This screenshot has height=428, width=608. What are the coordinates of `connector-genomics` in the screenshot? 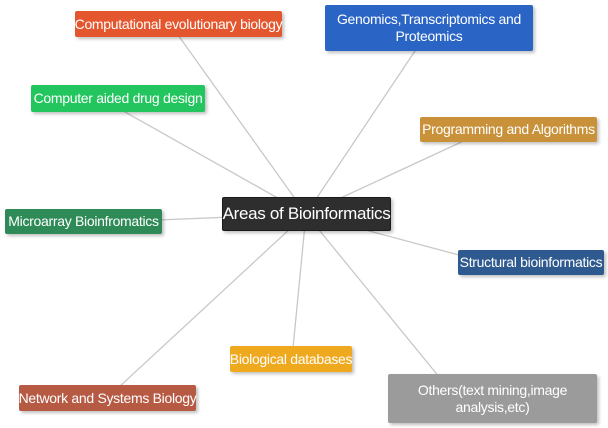 It's located at (361, 131).